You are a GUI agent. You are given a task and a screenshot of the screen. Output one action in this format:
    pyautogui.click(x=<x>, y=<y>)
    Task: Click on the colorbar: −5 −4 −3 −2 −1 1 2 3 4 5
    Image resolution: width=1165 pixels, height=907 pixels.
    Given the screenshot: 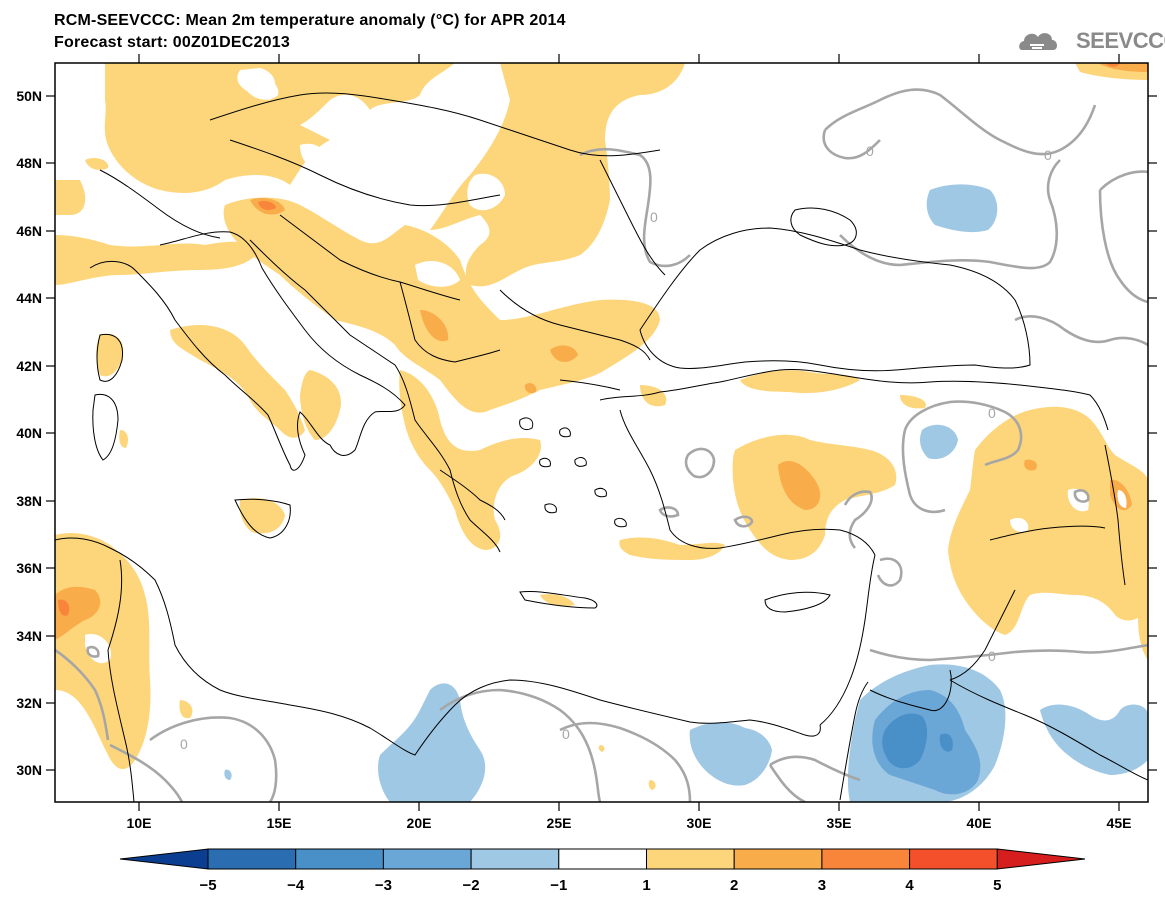 What is the action you would take?
    pyautogui.click(x=602, y=871)
    